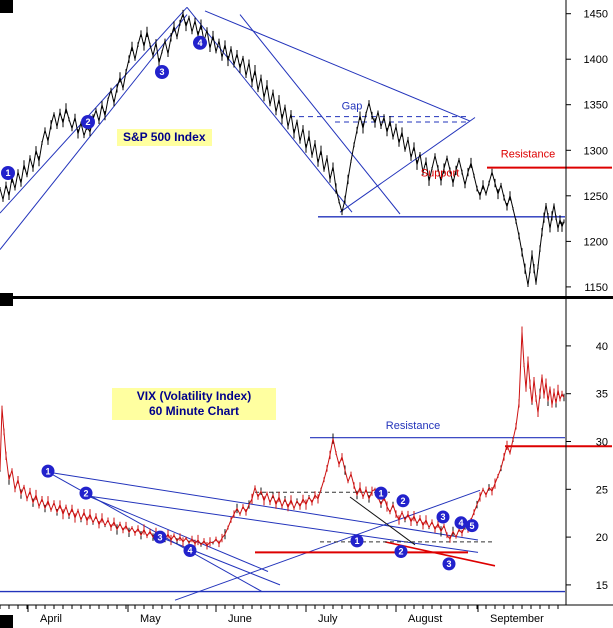  What do you see at coordinates (596, 106) in the screenshot?
I see `y-axis-tick-label: 1350` at bounding box center [596, 106].